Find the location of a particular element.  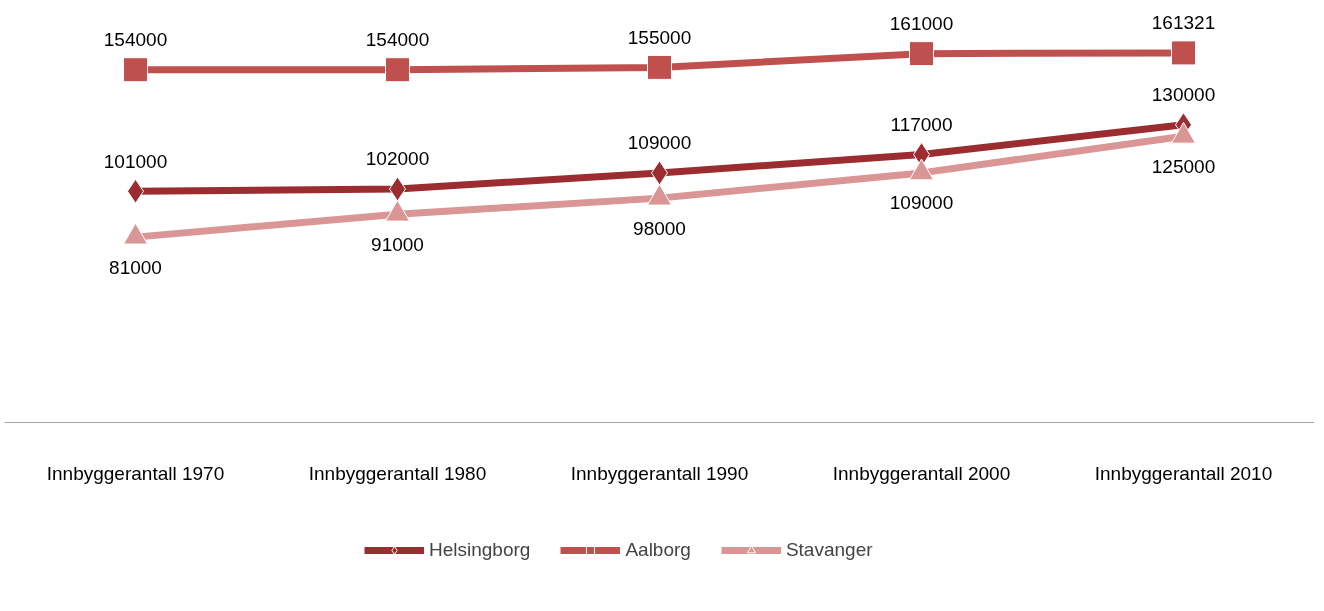

x-tick-label: Innbyggerantall 2010 is located at coordinates (1183, 473).